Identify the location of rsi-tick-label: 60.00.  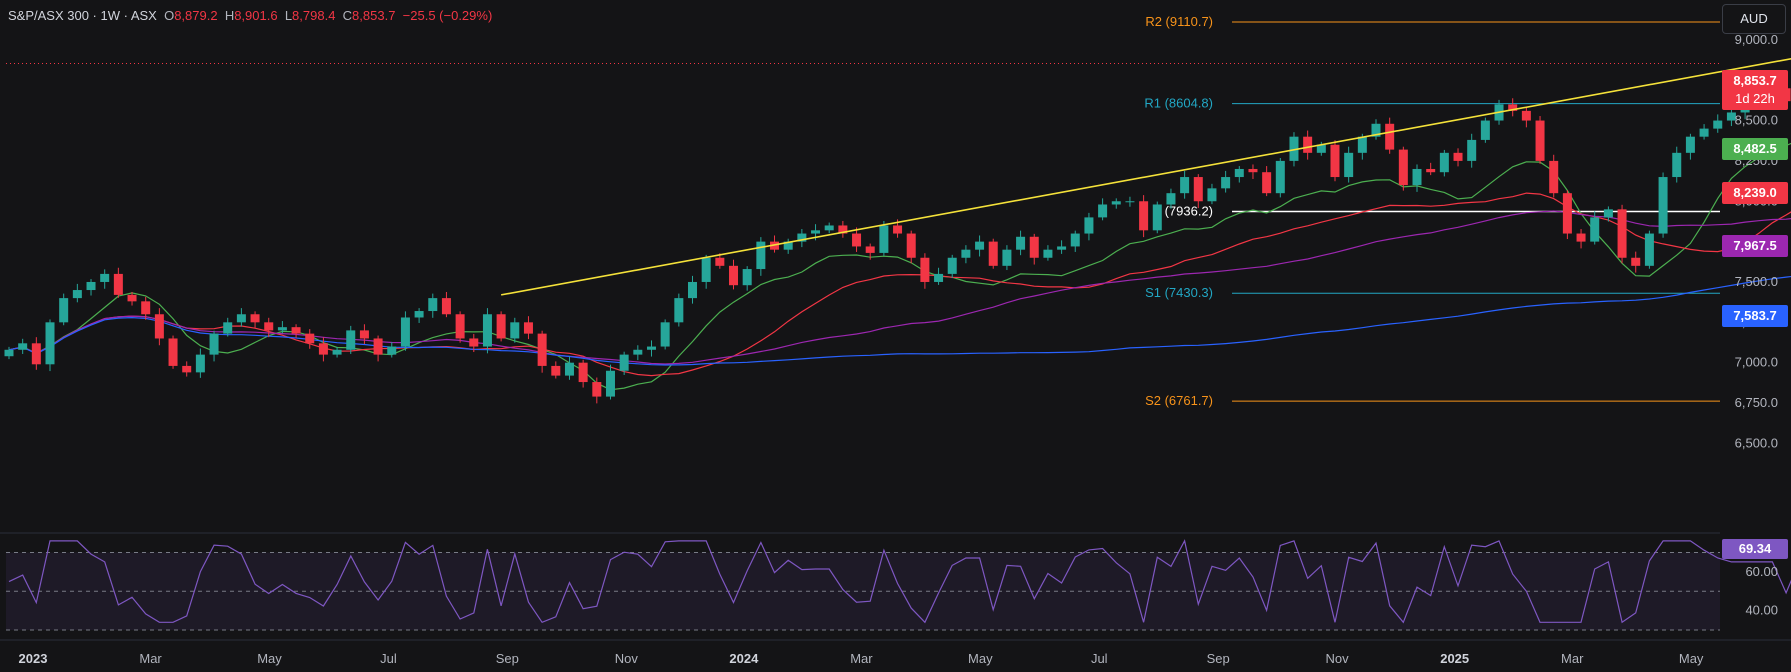
(1761, 571).